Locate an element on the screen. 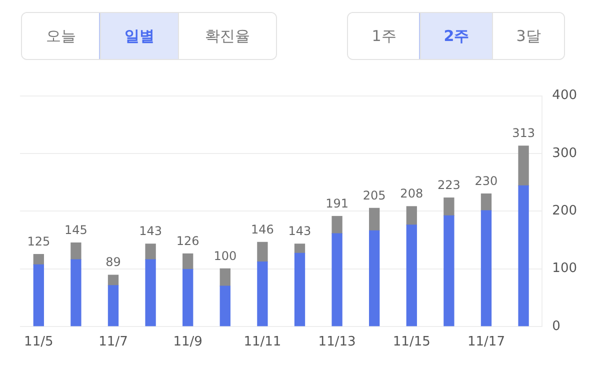  total-label: 223 is located at coordinates (448, 185).